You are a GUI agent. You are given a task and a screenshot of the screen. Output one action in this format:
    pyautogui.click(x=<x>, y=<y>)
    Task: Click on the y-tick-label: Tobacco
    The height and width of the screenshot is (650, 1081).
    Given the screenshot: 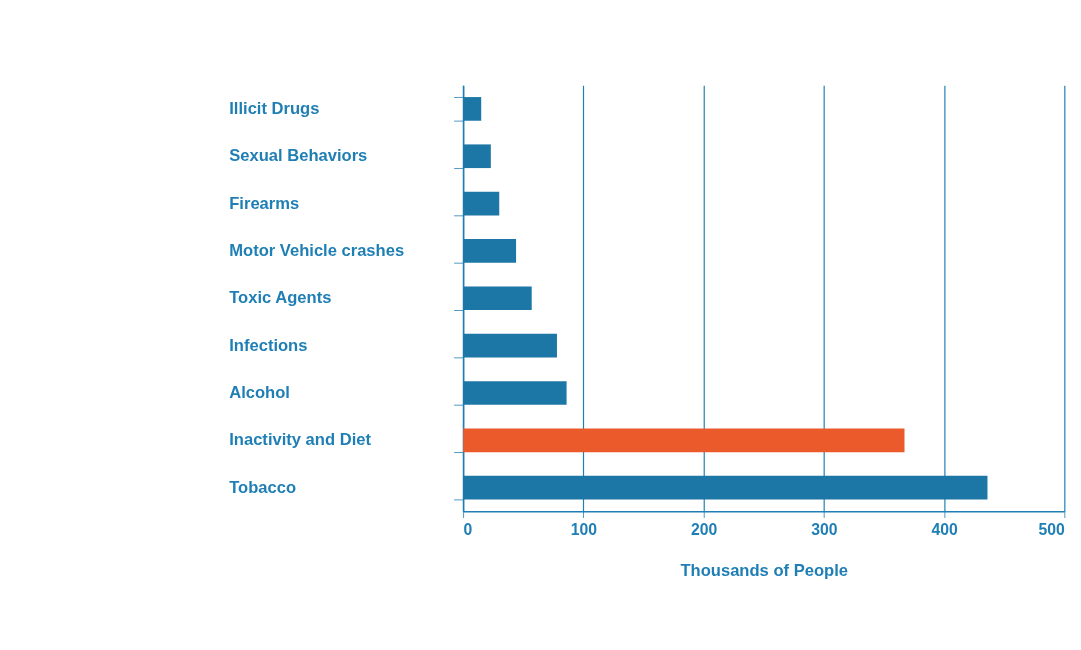 What is the action you would take?
    pyautogui.click(x=263, y=487)
    